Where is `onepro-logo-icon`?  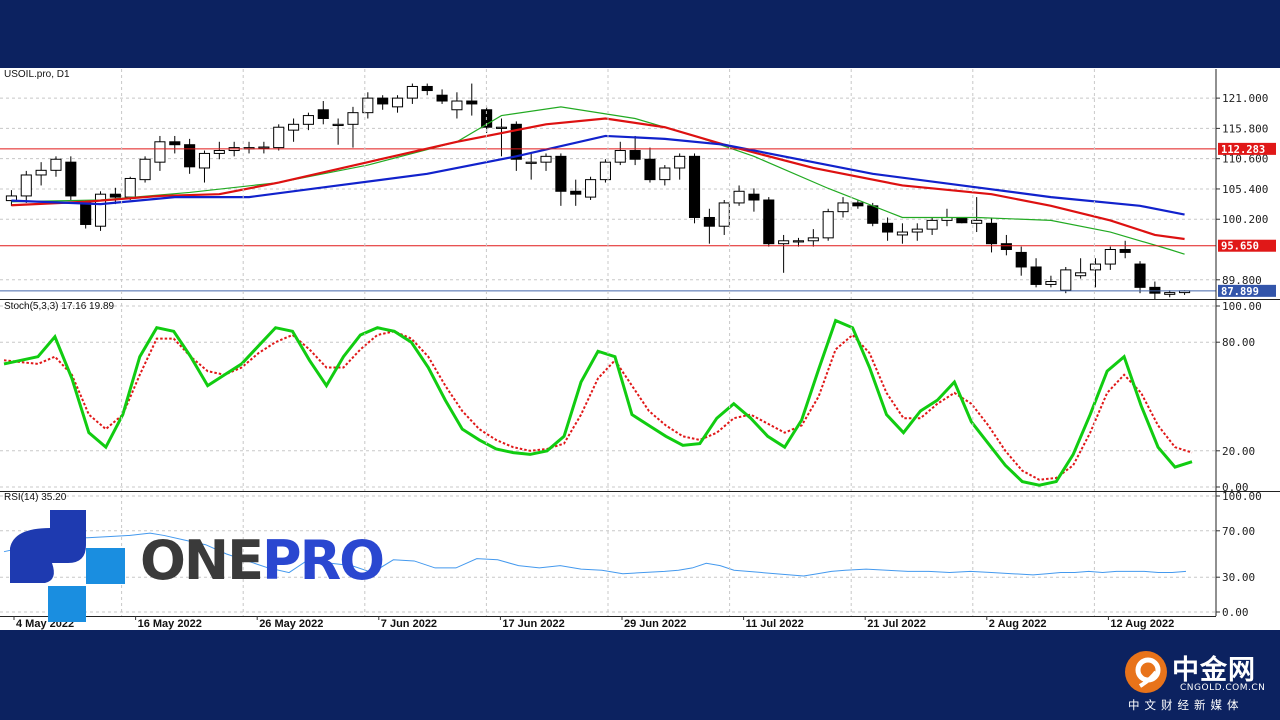 onepro-logo-icon is located at coordinates (67, 566).